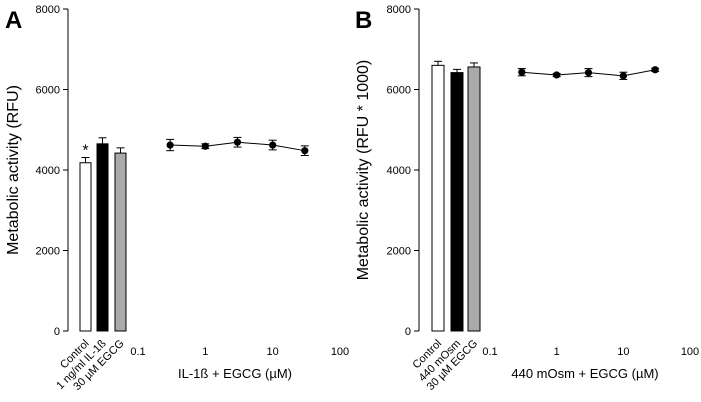 This screenshot has height=402, width=701. What do you see at coordinates (363, 170) in the screenshot?
I see `y-axis-label: Metabolic activity (RFU * 1000)` at bounding box center [363, 170].